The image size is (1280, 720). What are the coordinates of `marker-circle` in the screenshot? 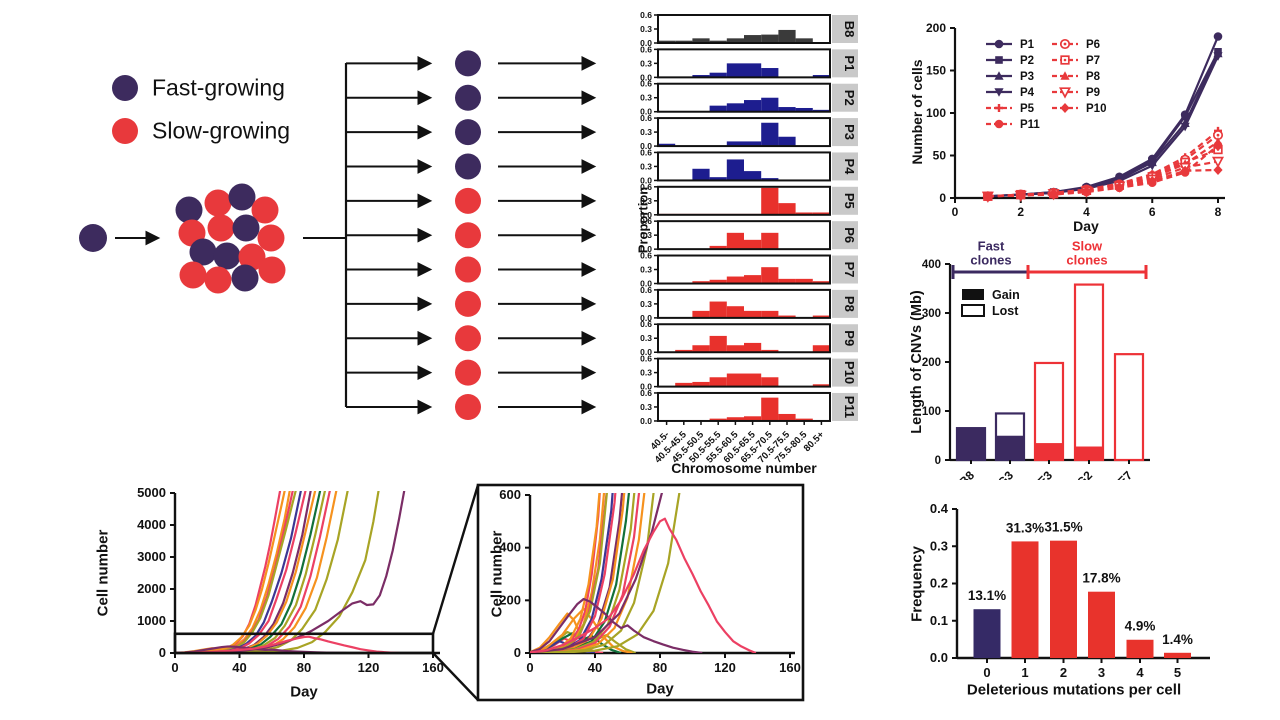 It's located at (1218, 36).